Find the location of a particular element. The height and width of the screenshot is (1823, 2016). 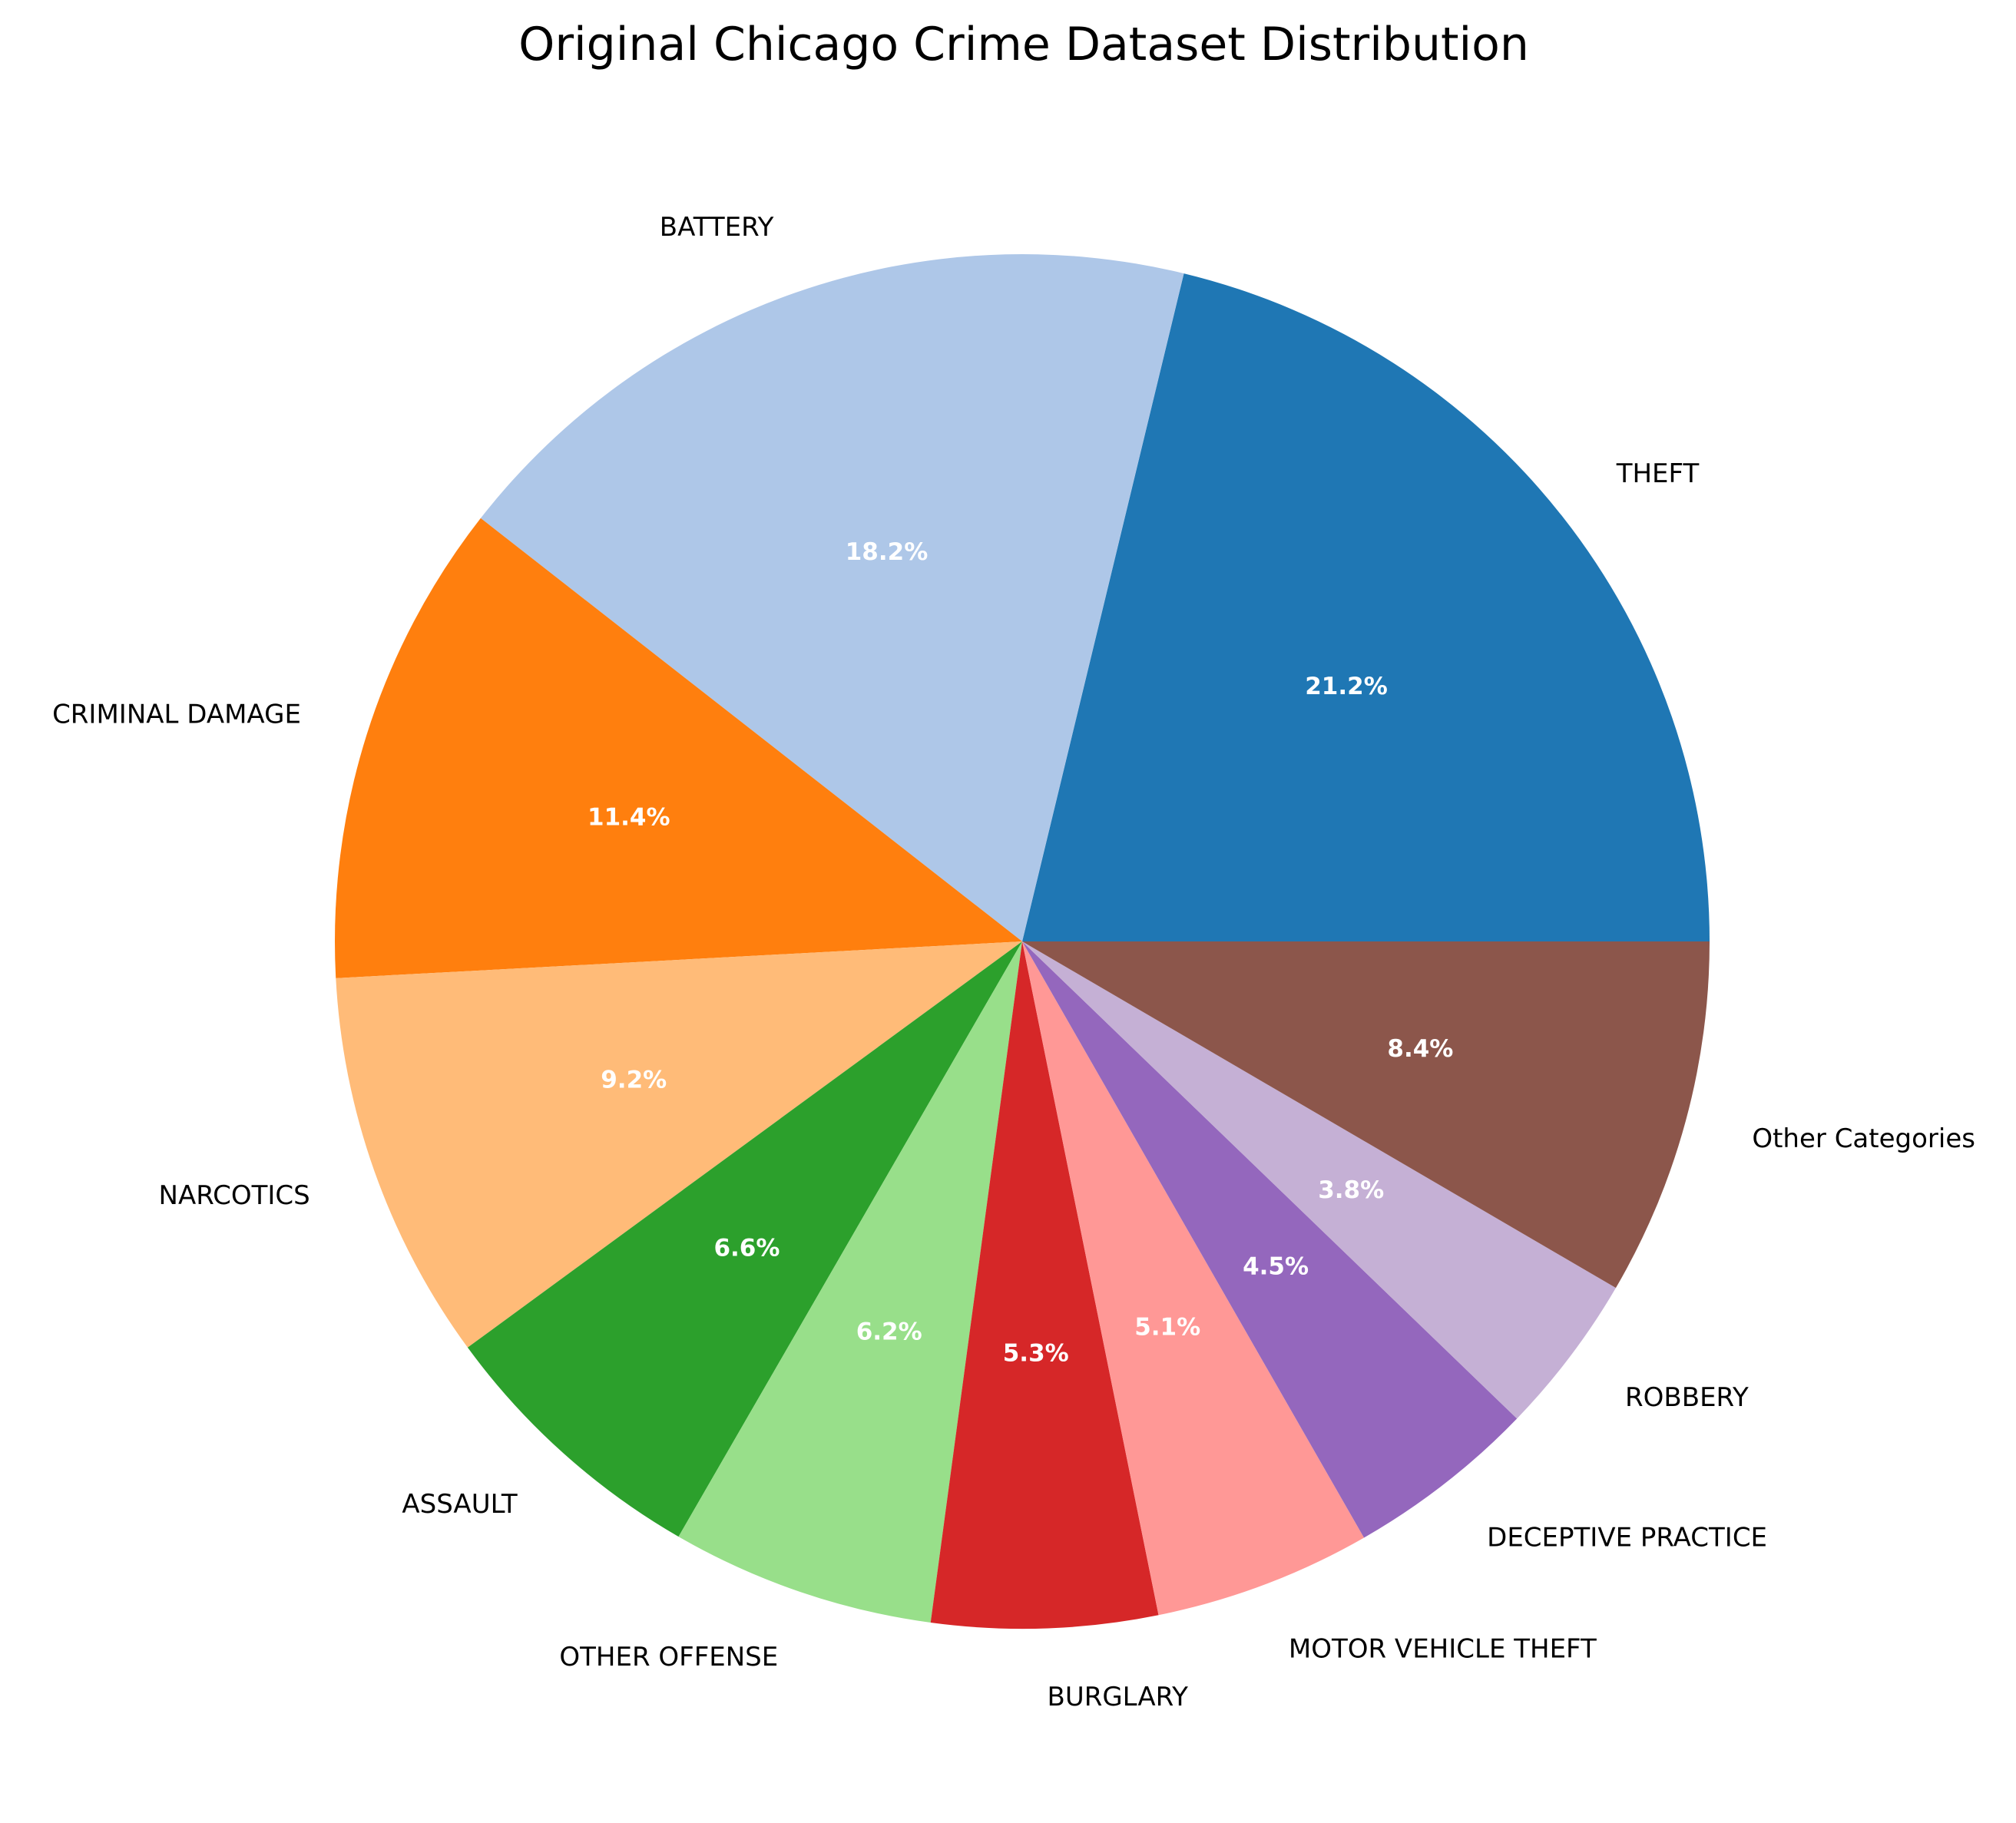

pct-label-robbery: 3.8% is located at coordinates (1351, 1190).